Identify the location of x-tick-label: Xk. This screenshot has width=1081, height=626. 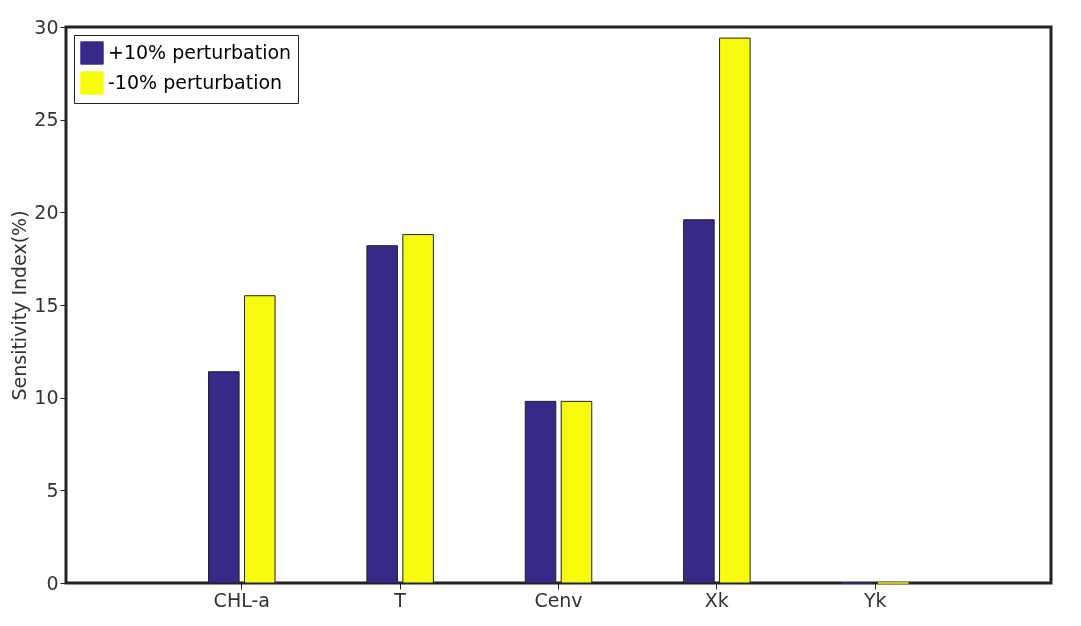
(716, 599).